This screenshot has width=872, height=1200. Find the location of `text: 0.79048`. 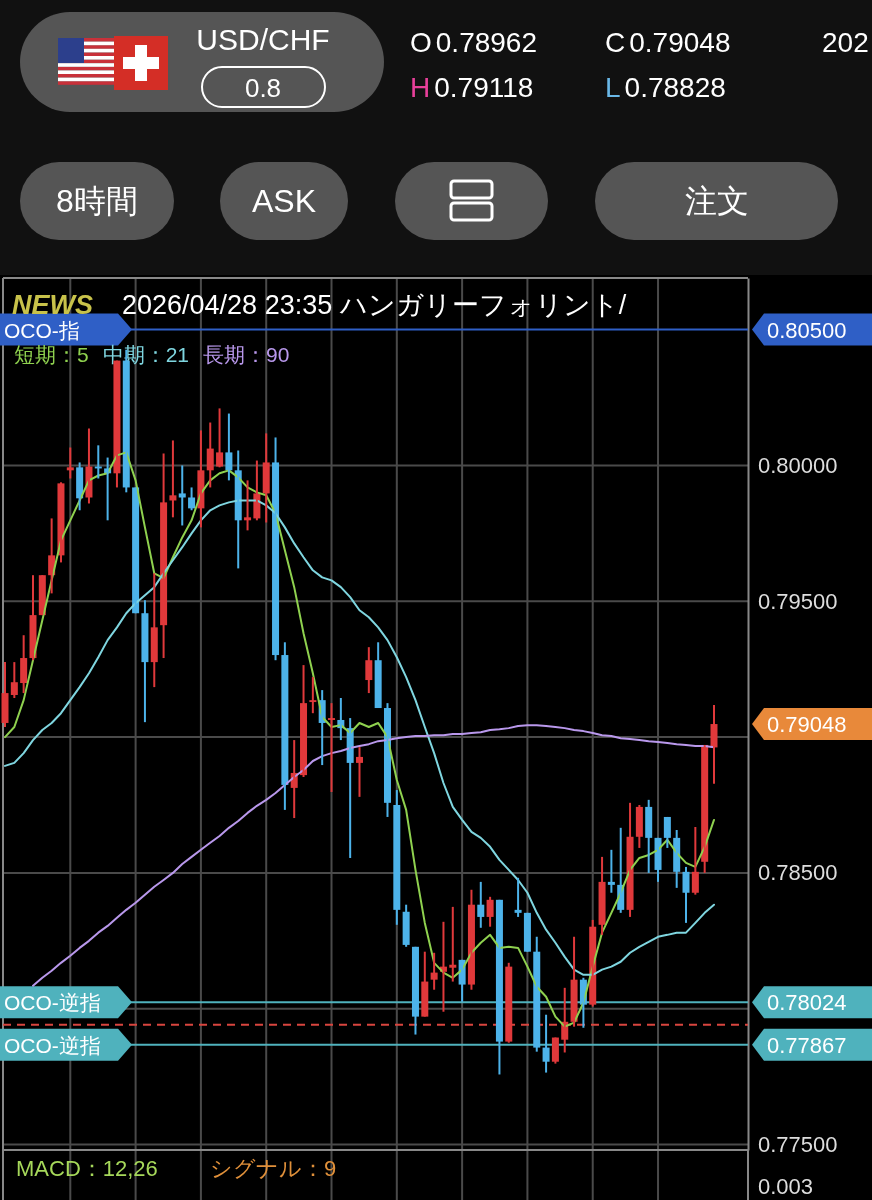

text: 0.79048 is located at coordinates (807, 725).